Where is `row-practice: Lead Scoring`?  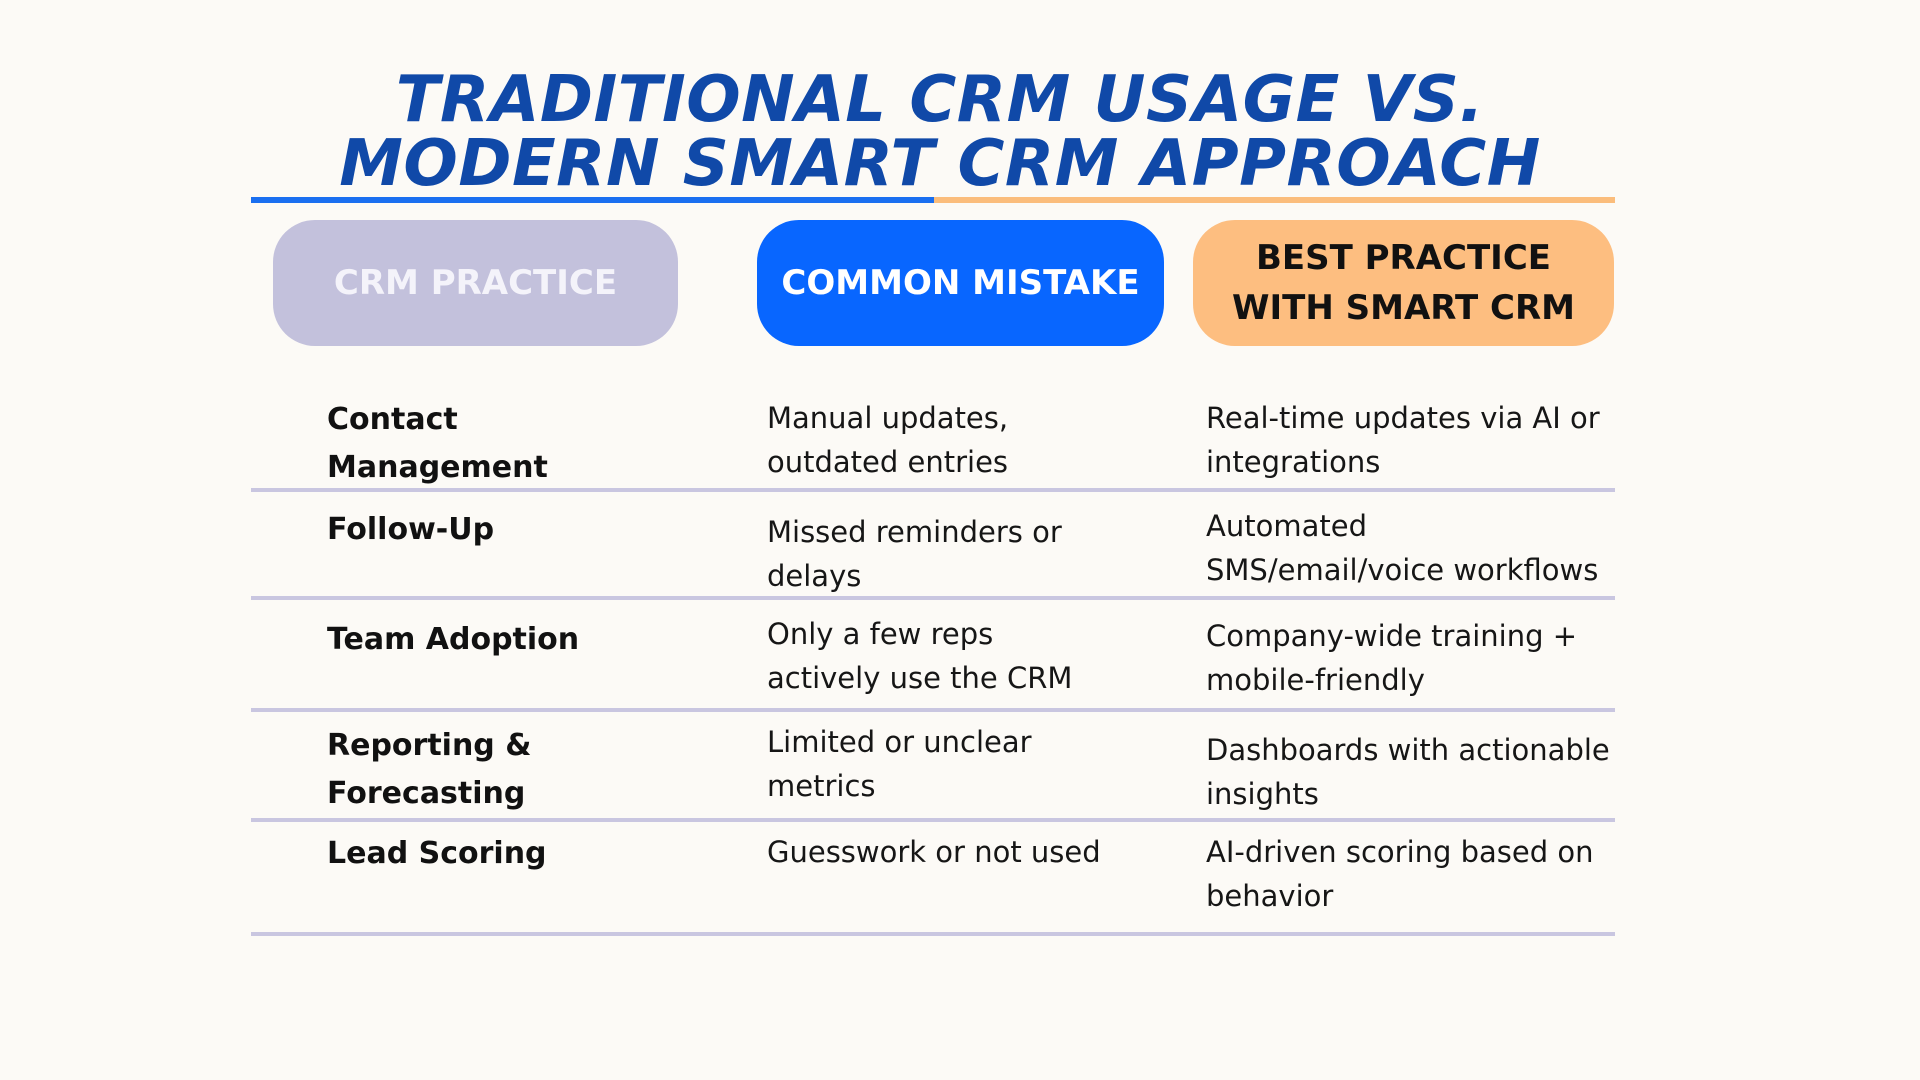
row-practice: Lead Scoring is located at coordinates (437, 853).